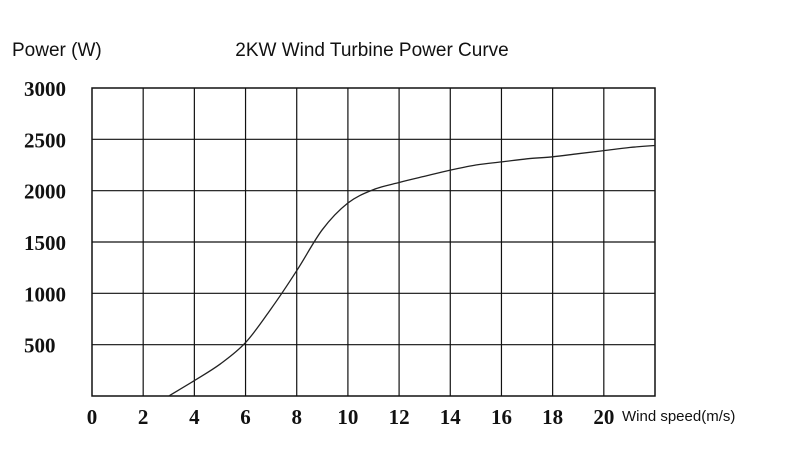 This screenshot has width=790, height=468. I want to click on x-tick-label: 8, so click(296, 417).